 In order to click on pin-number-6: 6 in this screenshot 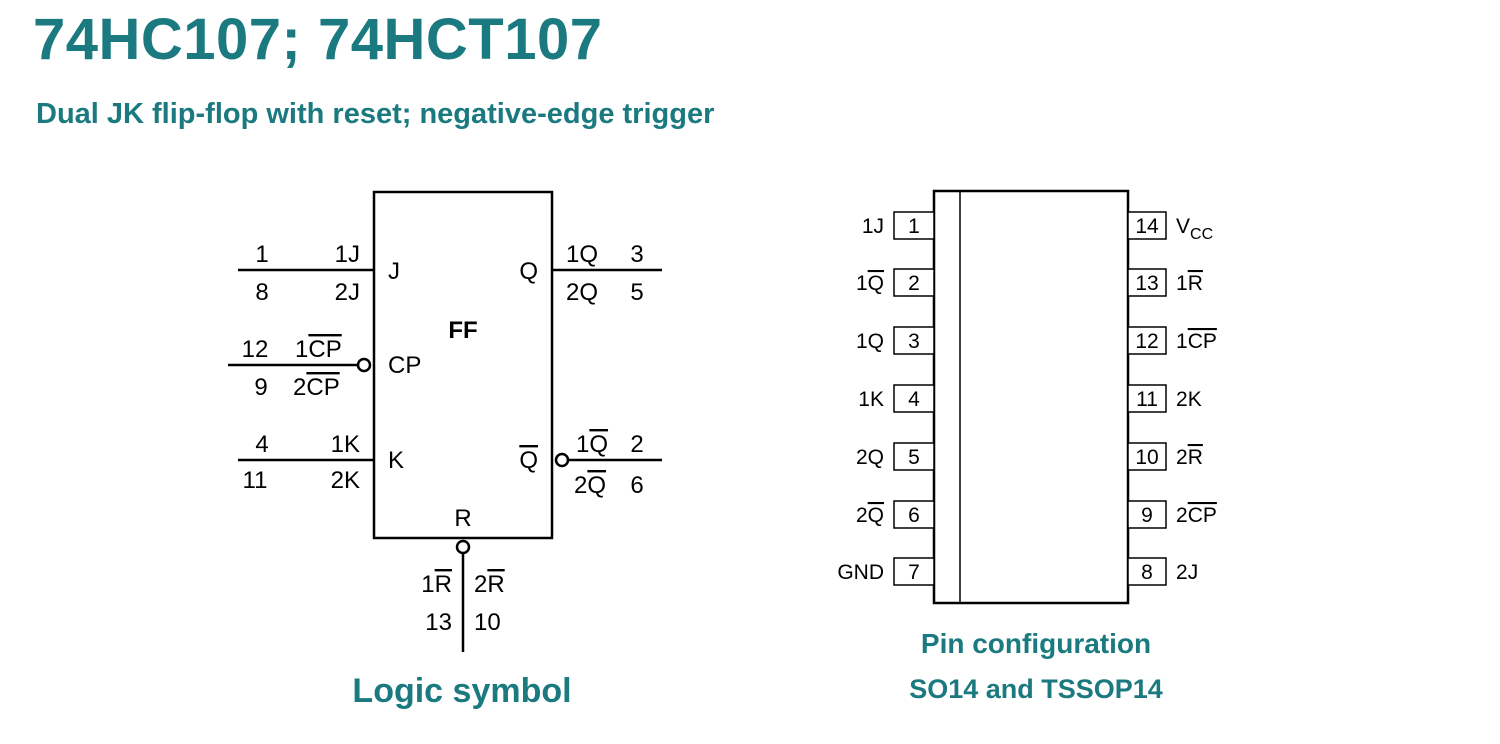, I will do `click(914, 515)`.